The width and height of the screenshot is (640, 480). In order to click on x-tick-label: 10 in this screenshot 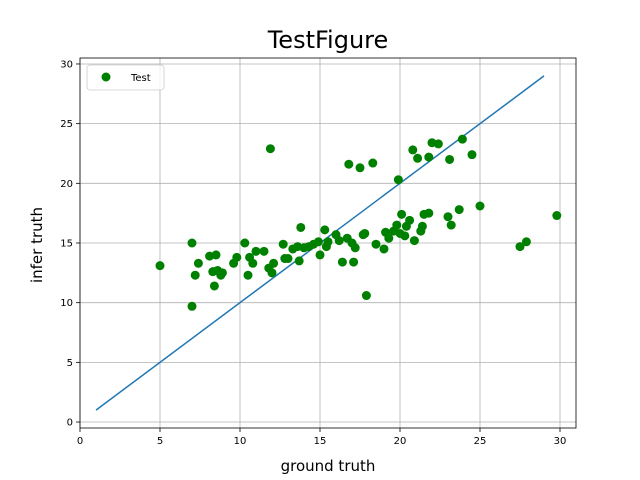, I will do `click(240, 441)`.